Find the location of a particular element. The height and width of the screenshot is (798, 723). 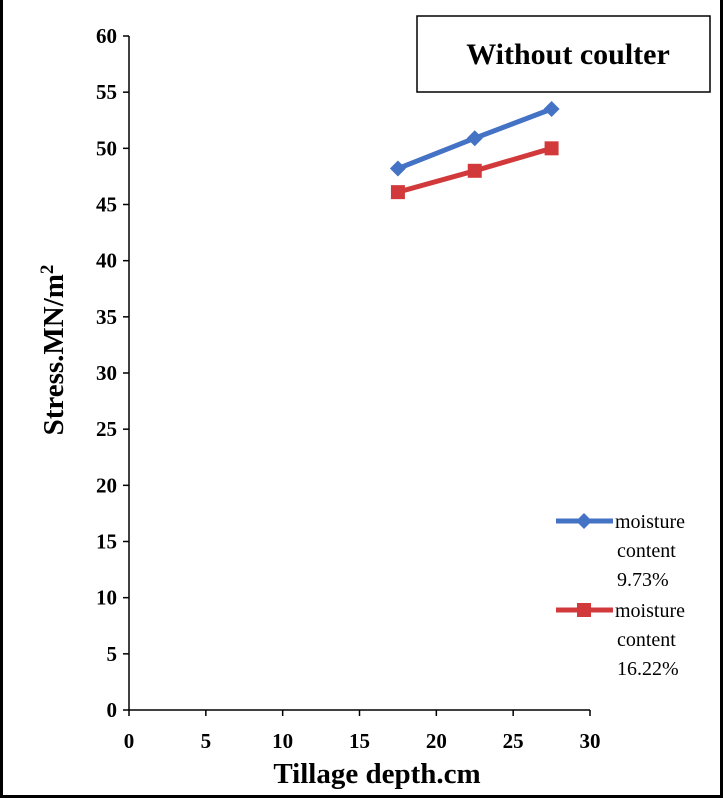

y-axis-ticks: 0 5 10 15 20 25 30 35 40 45 50 55 60 is located at coordinates (112, 373).